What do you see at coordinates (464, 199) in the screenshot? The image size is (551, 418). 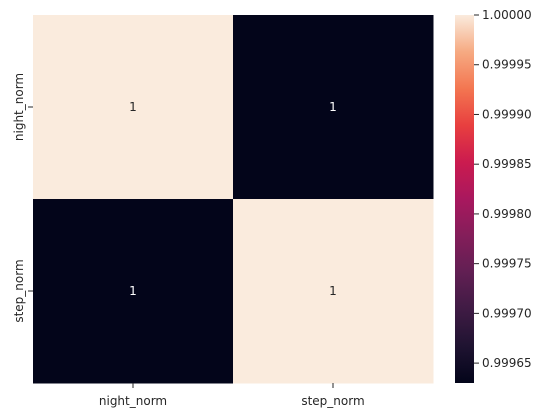 I see `colorbar` at bounding box center [464, 199].